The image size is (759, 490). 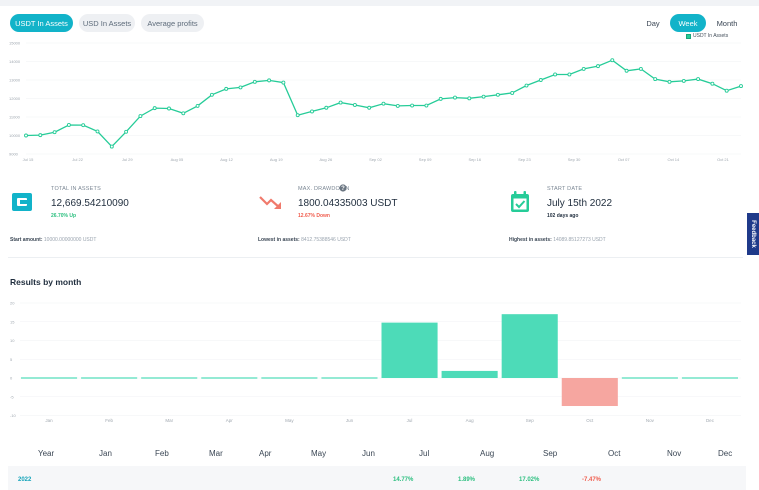 I want to click on bar-chart-y-tick: 10, so click(x=12, y=340).